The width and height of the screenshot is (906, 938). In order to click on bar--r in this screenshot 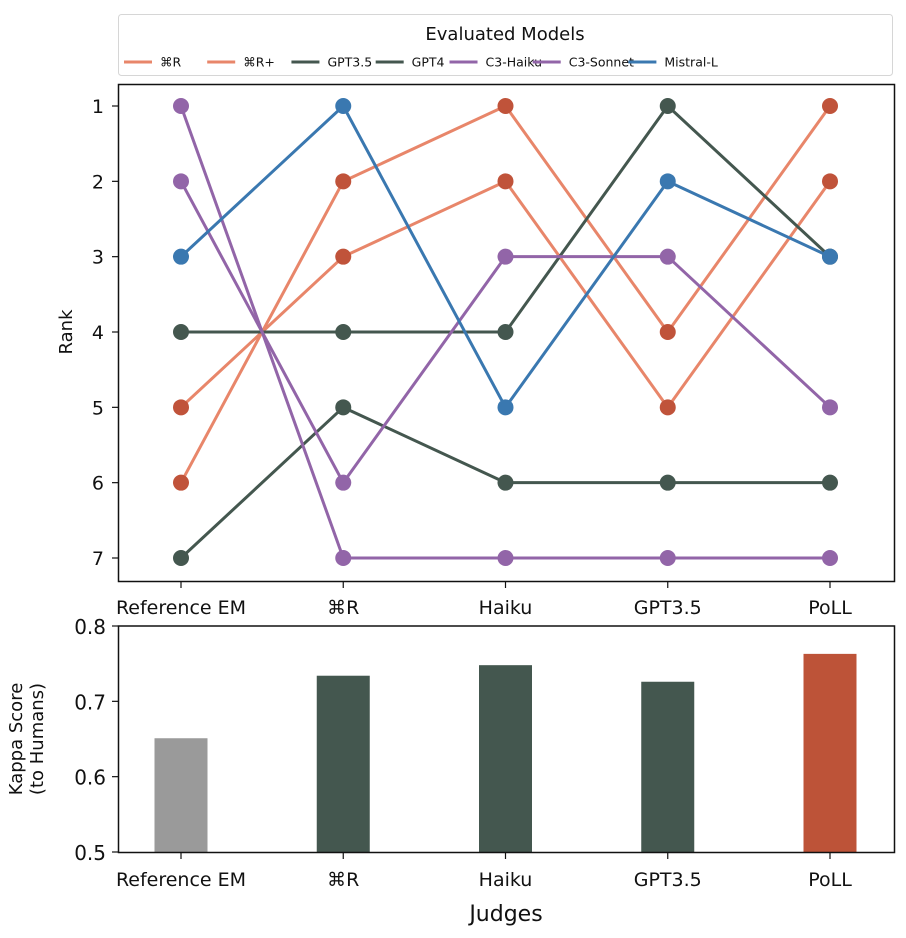, I will do `click(343, 763)`.